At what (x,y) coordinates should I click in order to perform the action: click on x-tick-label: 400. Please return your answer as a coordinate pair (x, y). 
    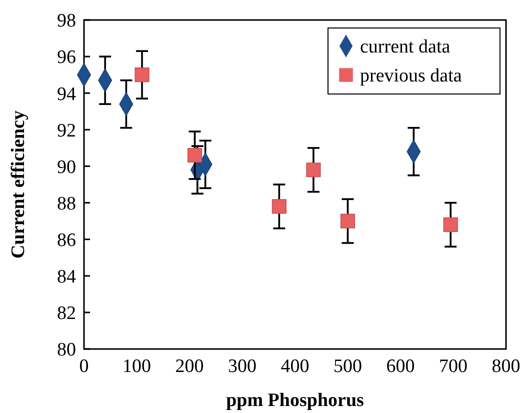
    Looking at the image, I should click on (295, 366).